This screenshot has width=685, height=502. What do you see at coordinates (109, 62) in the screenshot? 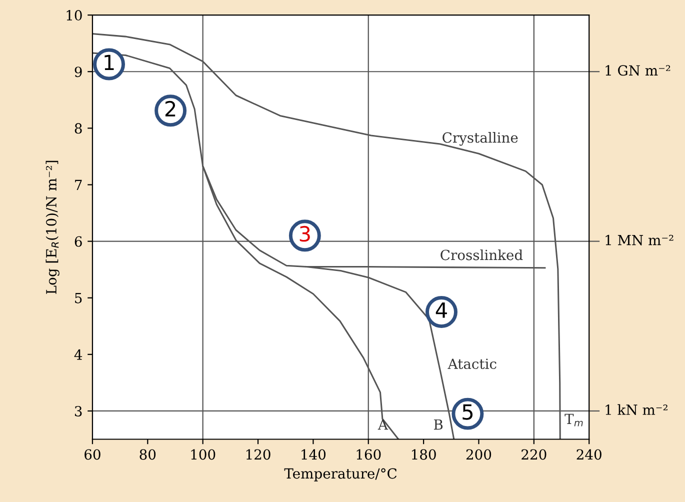
I see `annotation: 1` at bounding box center [109, 62].